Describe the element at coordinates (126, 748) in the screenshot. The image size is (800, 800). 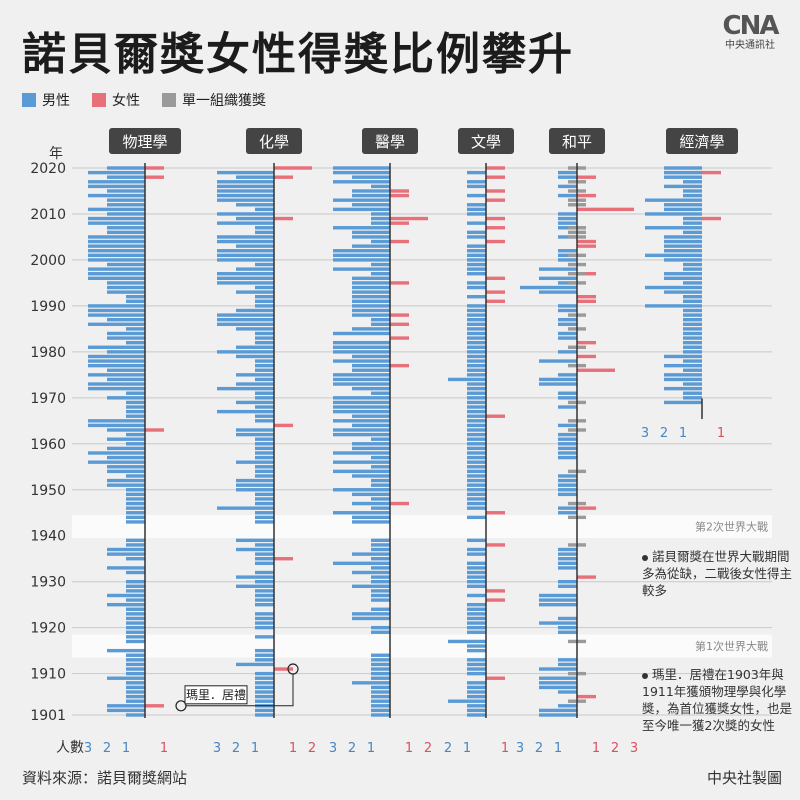
I see `count-tick-male: 1` at that location.